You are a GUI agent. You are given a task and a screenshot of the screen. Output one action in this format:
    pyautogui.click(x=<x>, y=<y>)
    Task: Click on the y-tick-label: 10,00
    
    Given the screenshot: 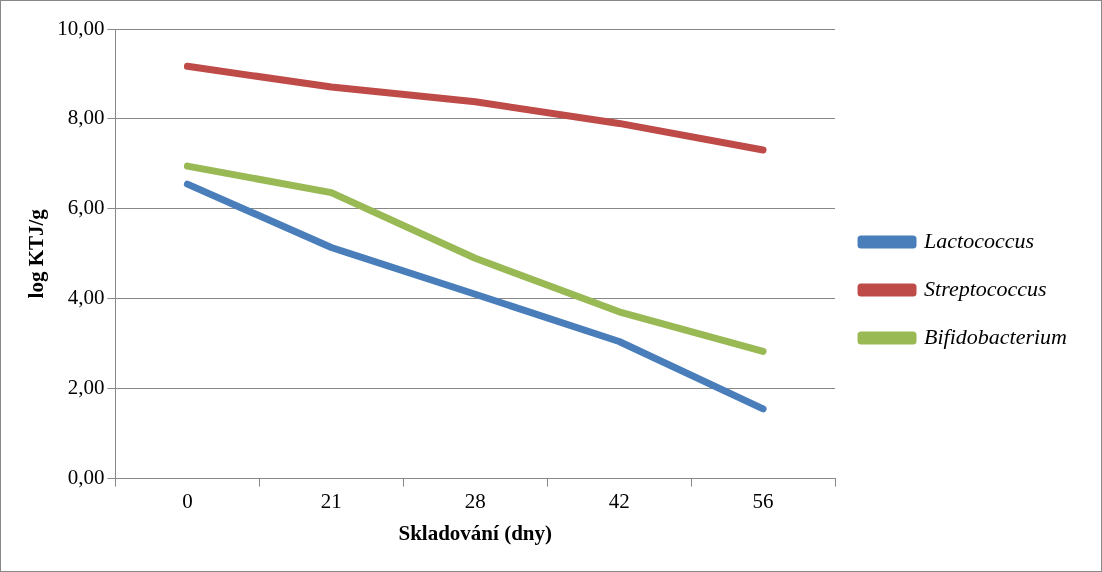 What is the action you would take?
    pyautogui.click(x=81, y=27)
    